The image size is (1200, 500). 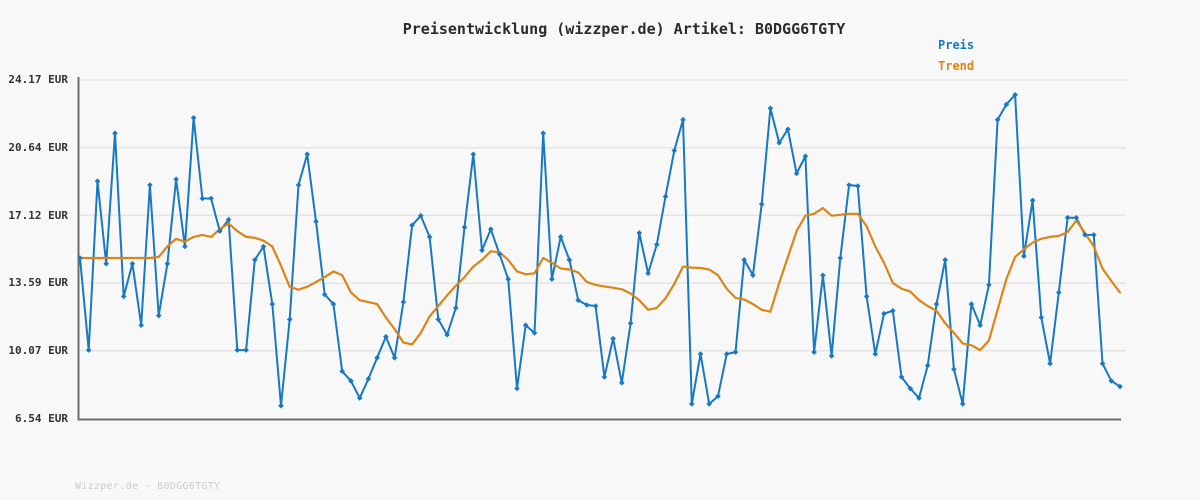 What do you see at coordinates (148, 486) in the screenshot?
I see `footer-watermark: Wizzper.de - B0DGG6TGTY` at bounding box center [148, 486].